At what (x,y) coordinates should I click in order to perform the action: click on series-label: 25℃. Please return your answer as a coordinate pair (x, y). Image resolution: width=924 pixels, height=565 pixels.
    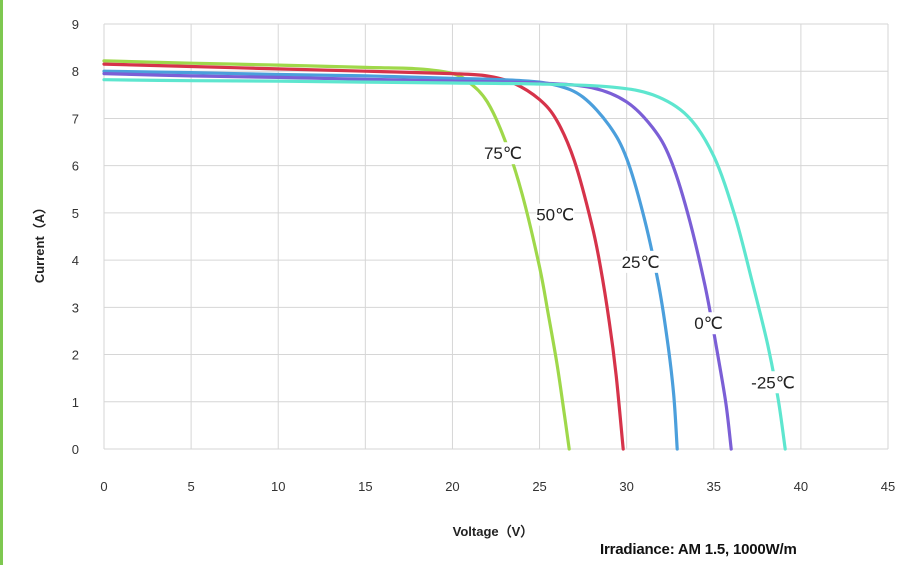
    Looking at the image, I should click on (641, 262).